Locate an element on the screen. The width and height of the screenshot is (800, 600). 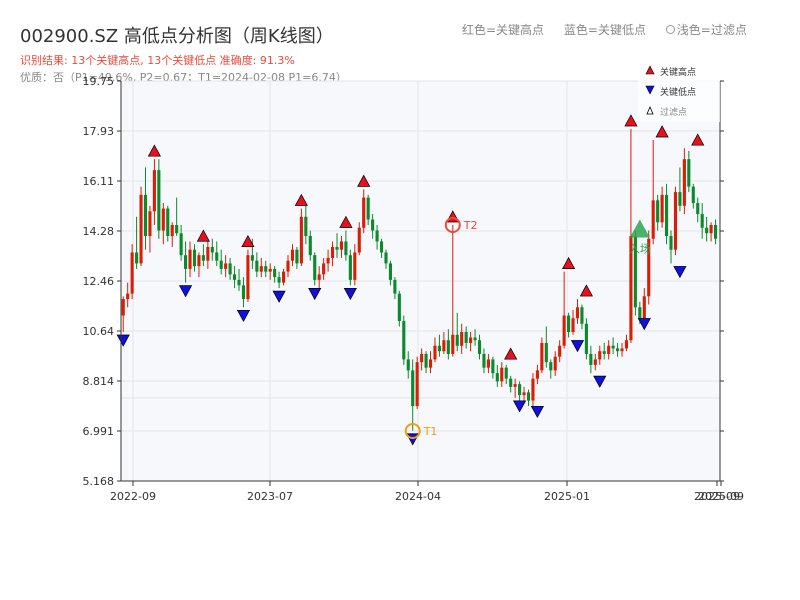
entry-marker is located at coordinates (639, 228).